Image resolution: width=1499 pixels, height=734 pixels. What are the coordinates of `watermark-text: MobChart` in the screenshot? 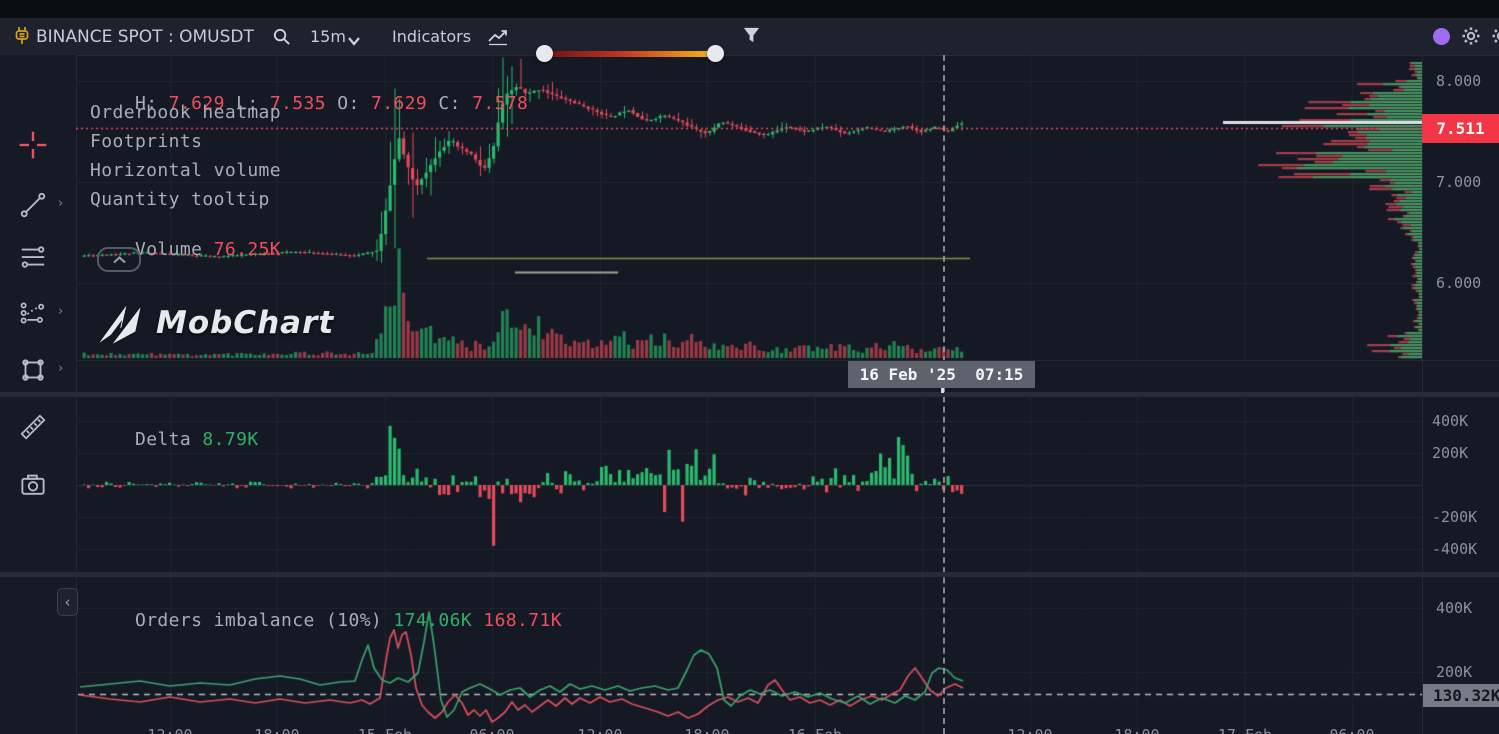 It's located at (245, 323).